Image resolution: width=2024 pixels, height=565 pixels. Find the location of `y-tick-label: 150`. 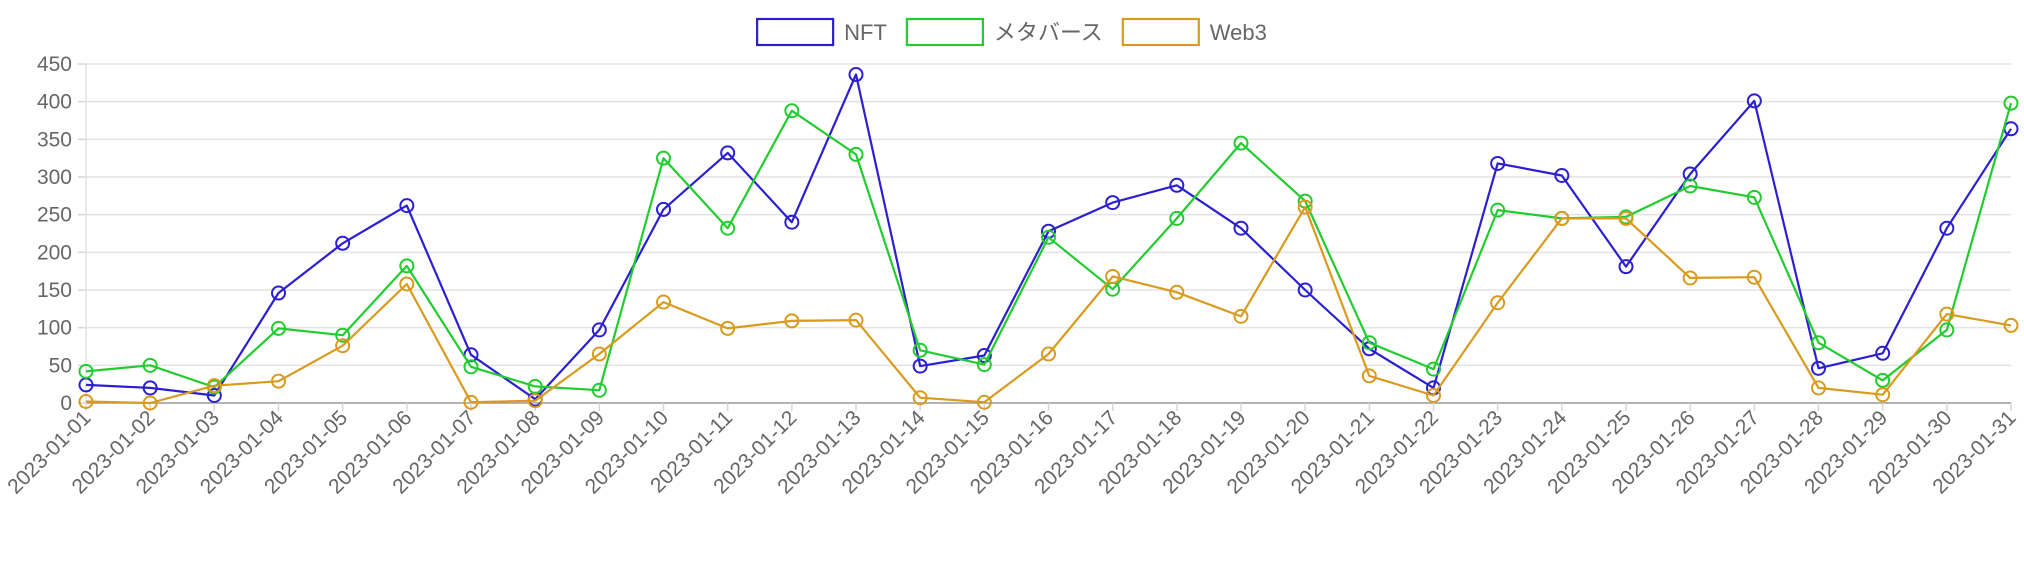

y-tick-label: 150 is located at coordinates (54, 290).